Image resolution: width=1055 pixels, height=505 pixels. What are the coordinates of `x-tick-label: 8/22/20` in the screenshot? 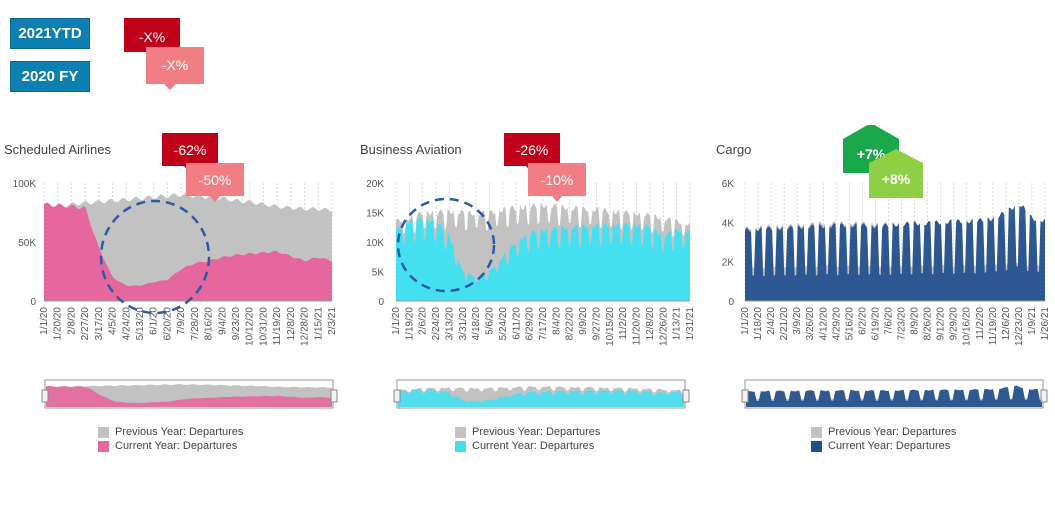 It's located at (570, 324).